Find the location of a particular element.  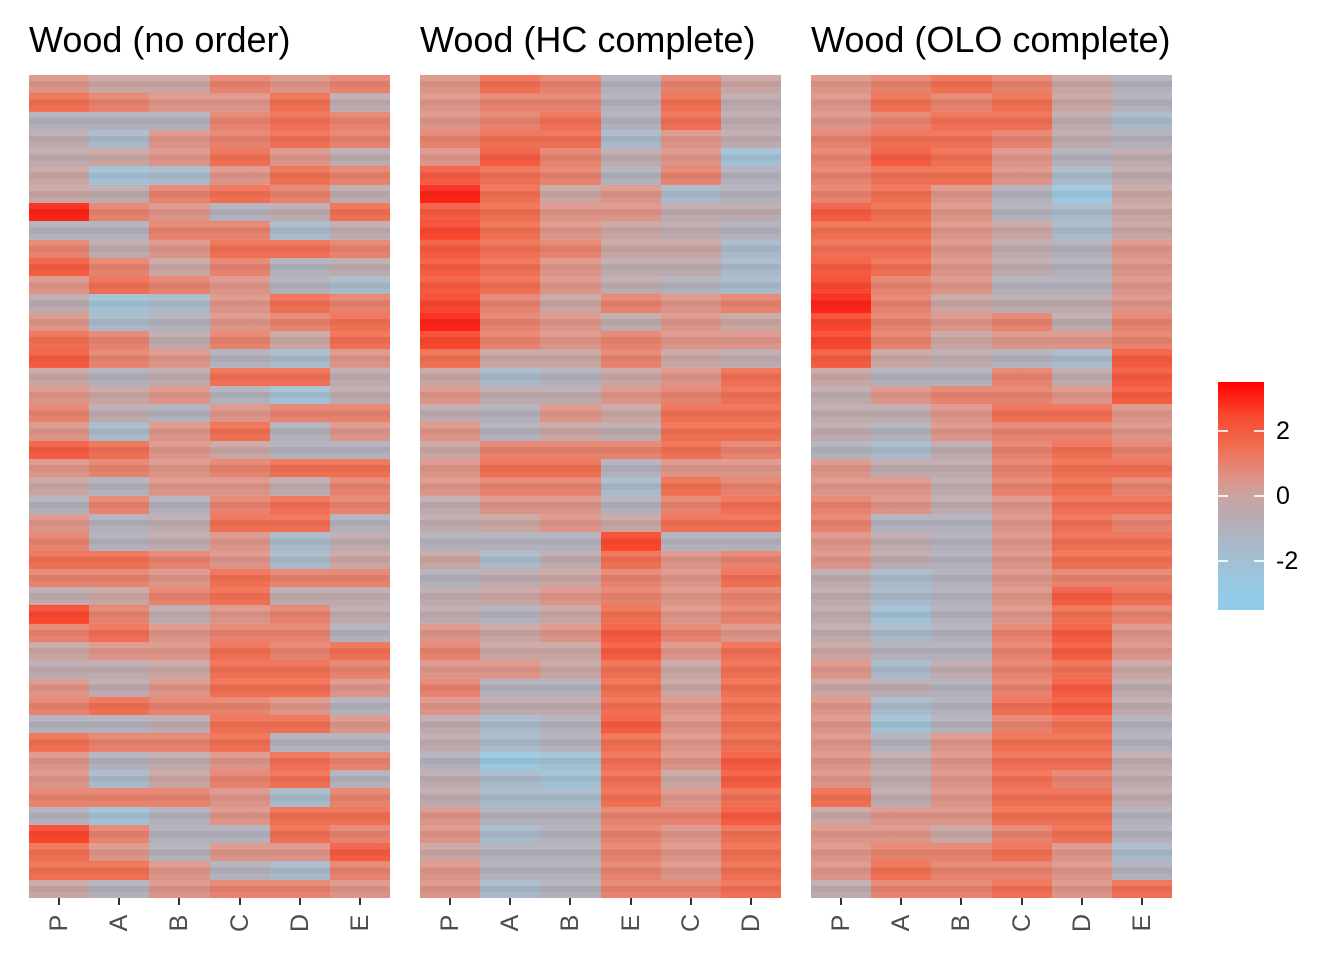

x-axis-label-D: D is located at coordinates (299, 923).